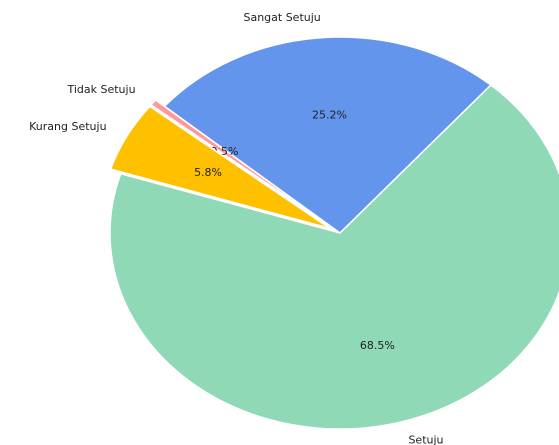 The image size is (559, 445). I want to click on slice-label: Setuju, so click(425, 439).